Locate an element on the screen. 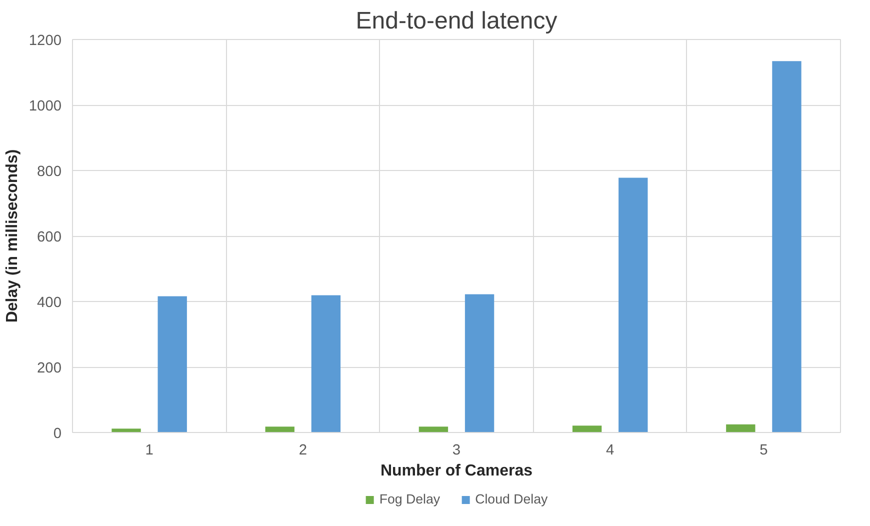 Image resolution: width=870 pixels, height=526 pixels. y-tick-label: 0 is located at coordinates (57, 434).